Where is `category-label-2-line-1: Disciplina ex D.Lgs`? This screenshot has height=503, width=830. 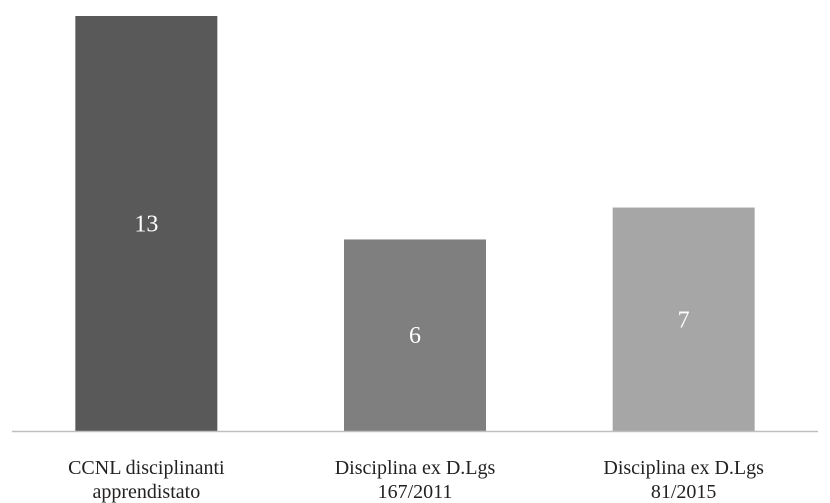 category-label-2-line-1: Disciplina ex D.Lgs is located at coordinates (415, 468).